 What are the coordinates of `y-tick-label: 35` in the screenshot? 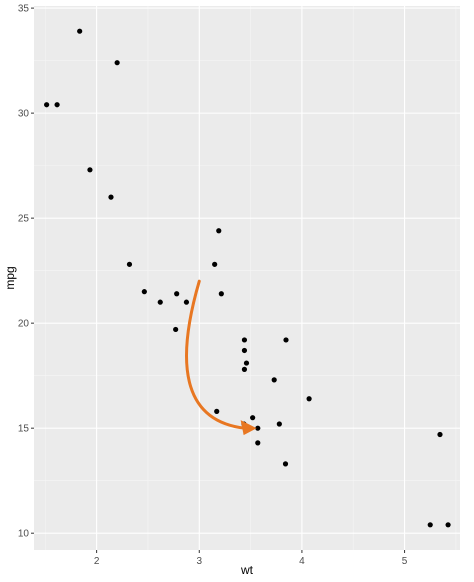 It's located at (24, 9).